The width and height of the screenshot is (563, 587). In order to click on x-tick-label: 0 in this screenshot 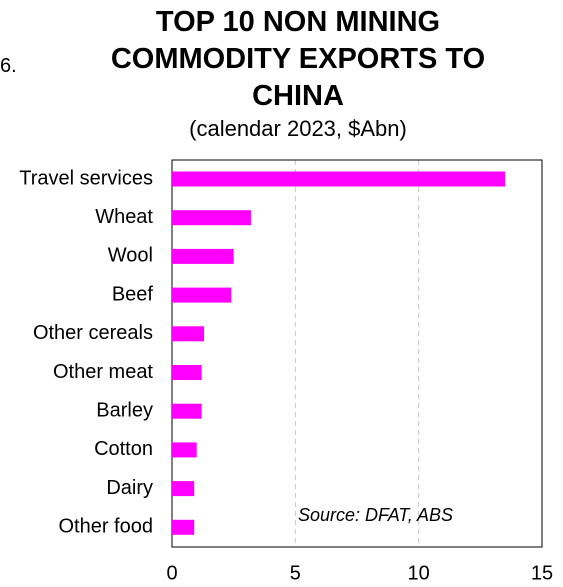, I will do `click(171, 573)`.